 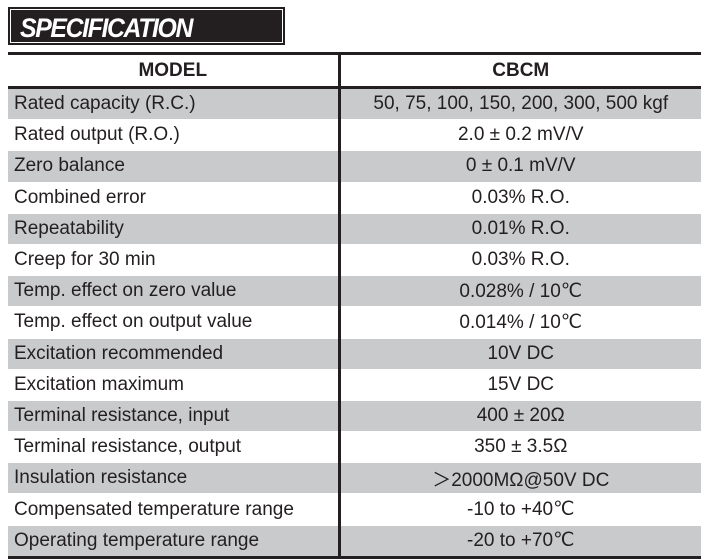 I want to click on value-cell: 15V DC, so click(x=520, y=385).